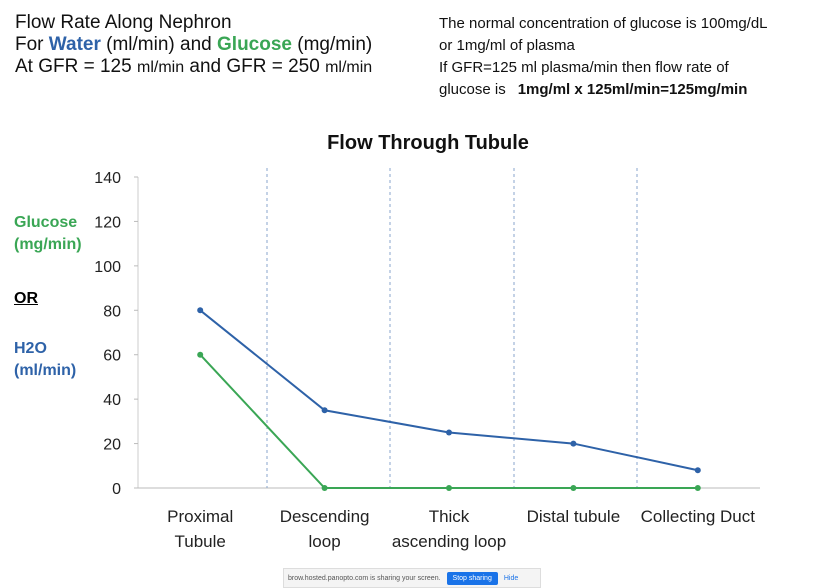 This screenshot has height=588, width=820. I want to click on y-tick-label: 20, so click(112, 445).